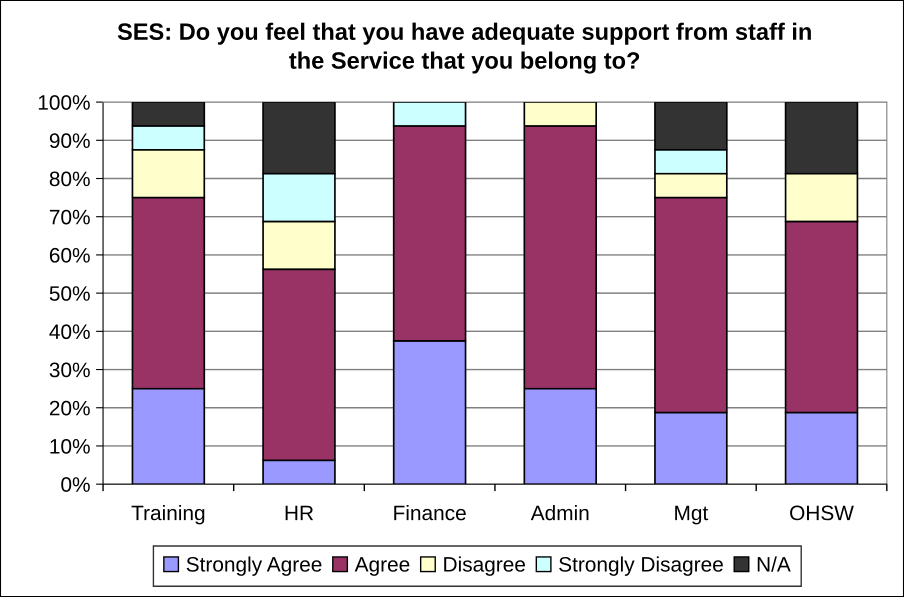 The height and width of the screenshot is (597, 904). Describe the element at coordinates (382, 566) in the screenshot. I see `legend-label: Agree` at that location.